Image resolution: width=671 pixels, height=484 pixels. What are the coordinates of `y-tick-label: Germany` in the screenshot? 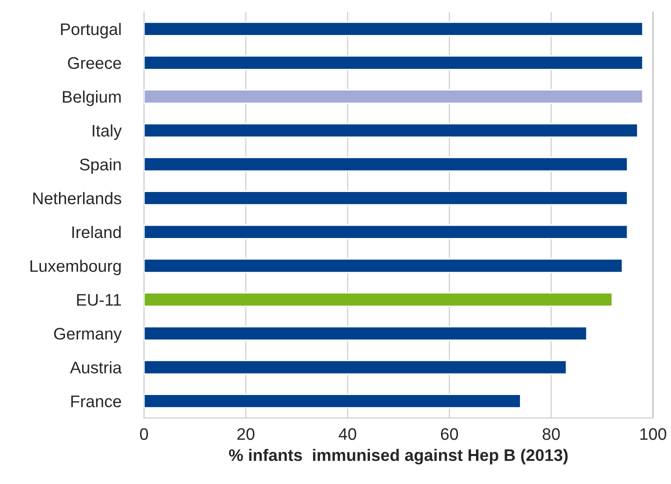 It's located at (88, 335).